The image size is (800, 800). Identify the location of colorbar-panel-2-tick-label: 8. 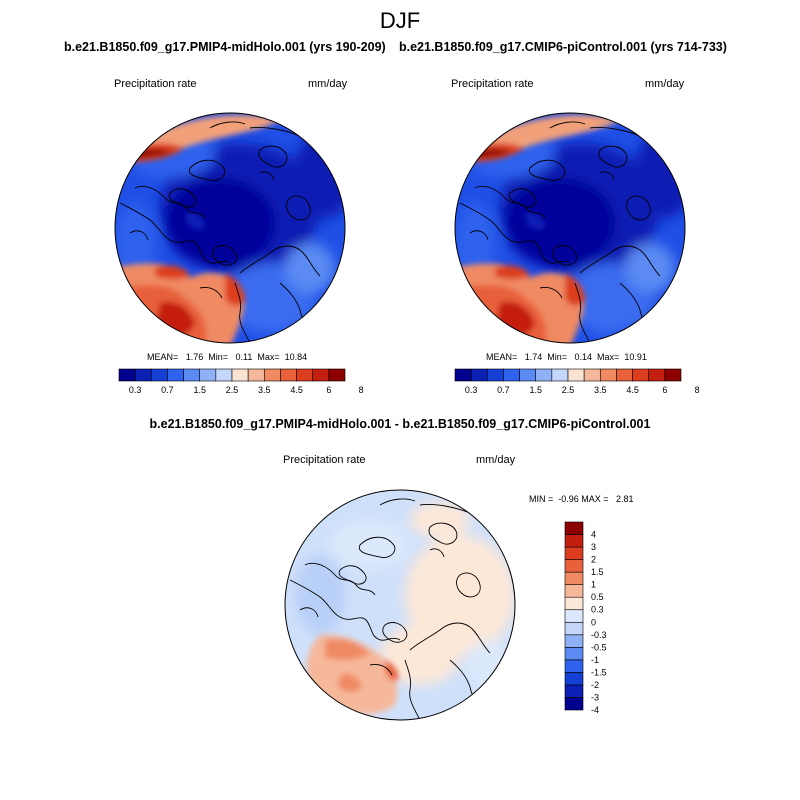
(697, 390).